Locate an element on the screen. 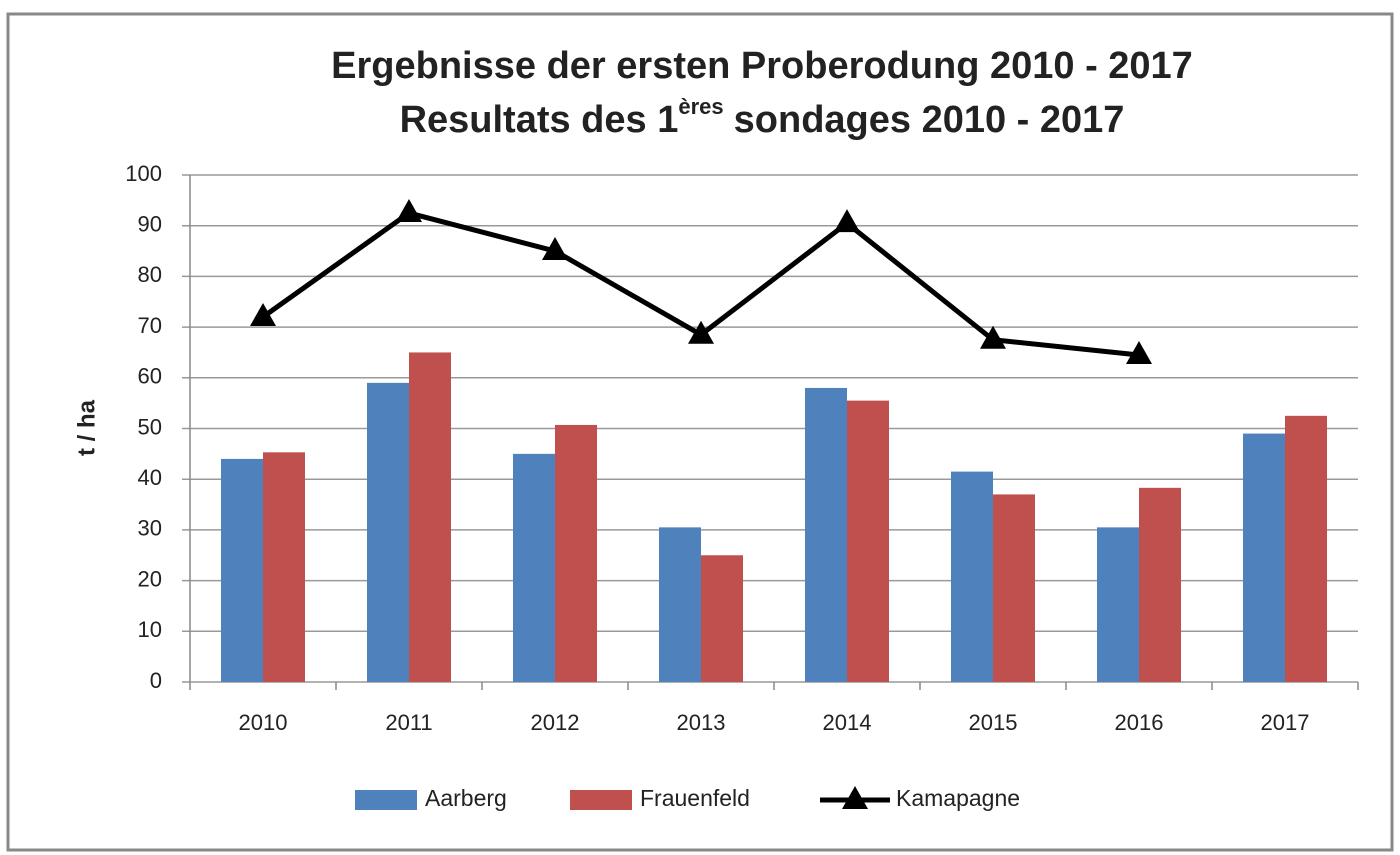  y-tick-label: 90 is located at coordinates (150, 224).